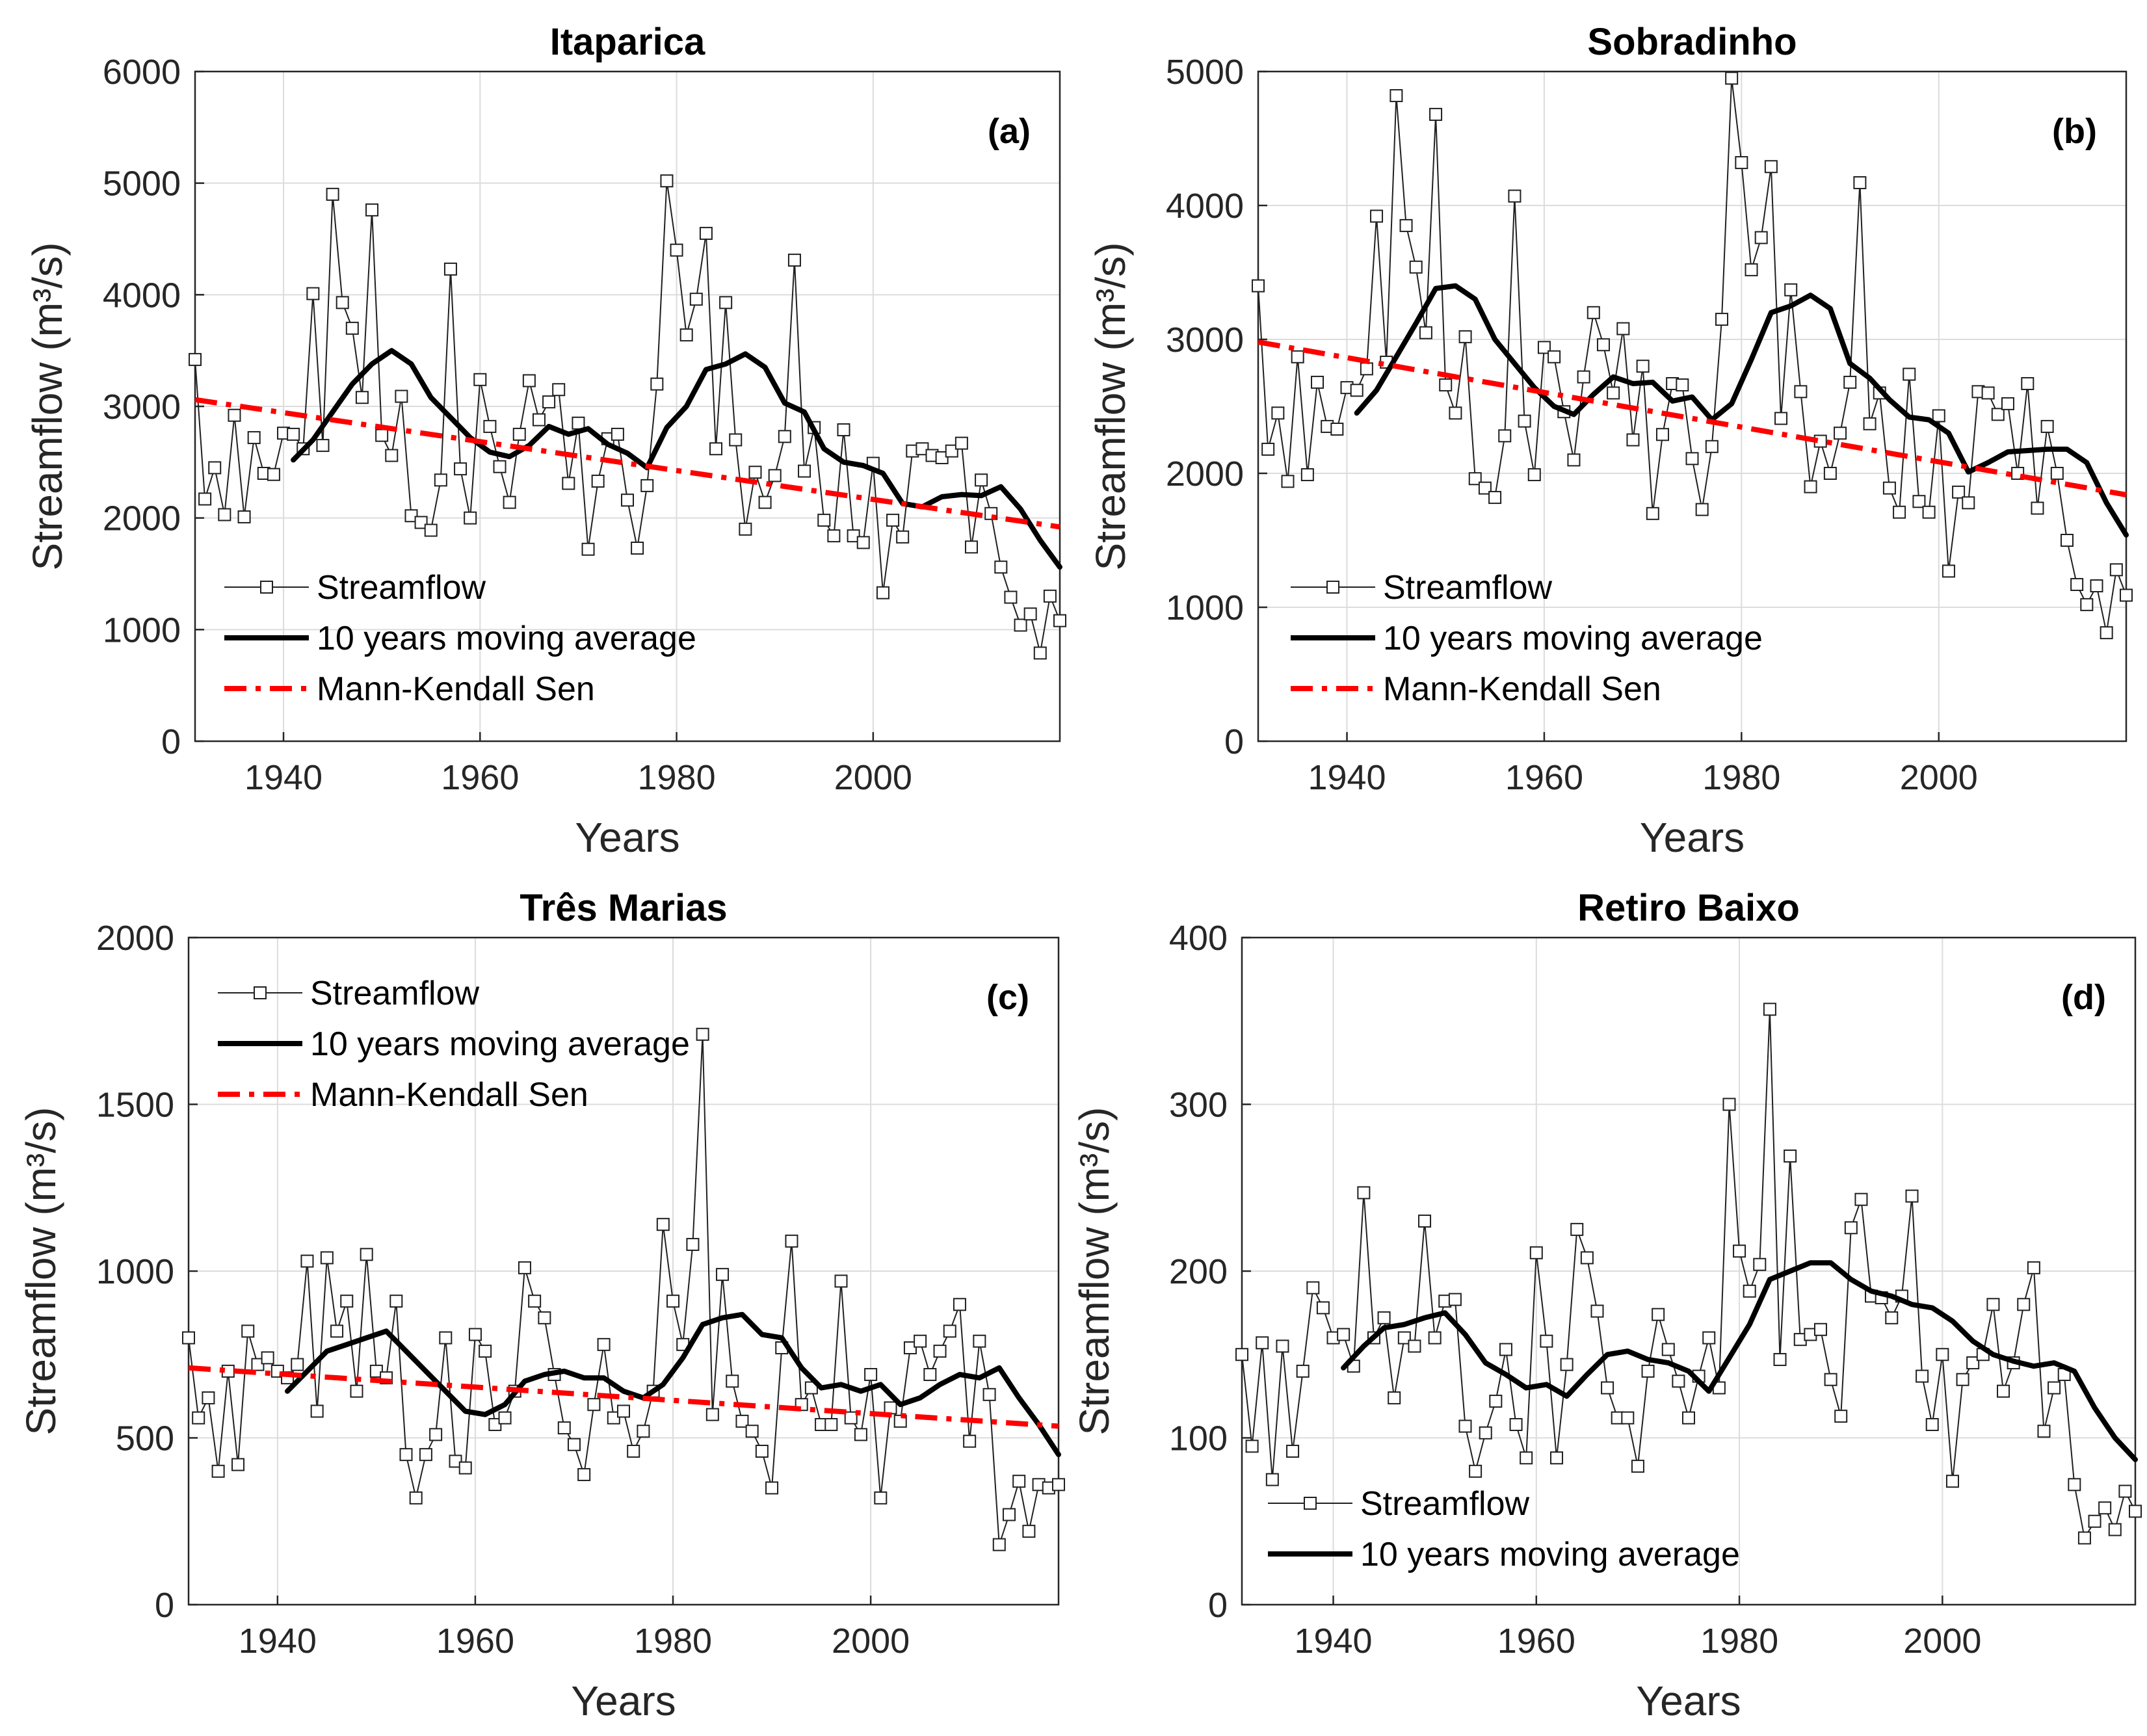  What do you see at coordinates (1205, 207) in the screenshot?
I see `y-tick-label: 4000` at bounding box center [1205, 207].